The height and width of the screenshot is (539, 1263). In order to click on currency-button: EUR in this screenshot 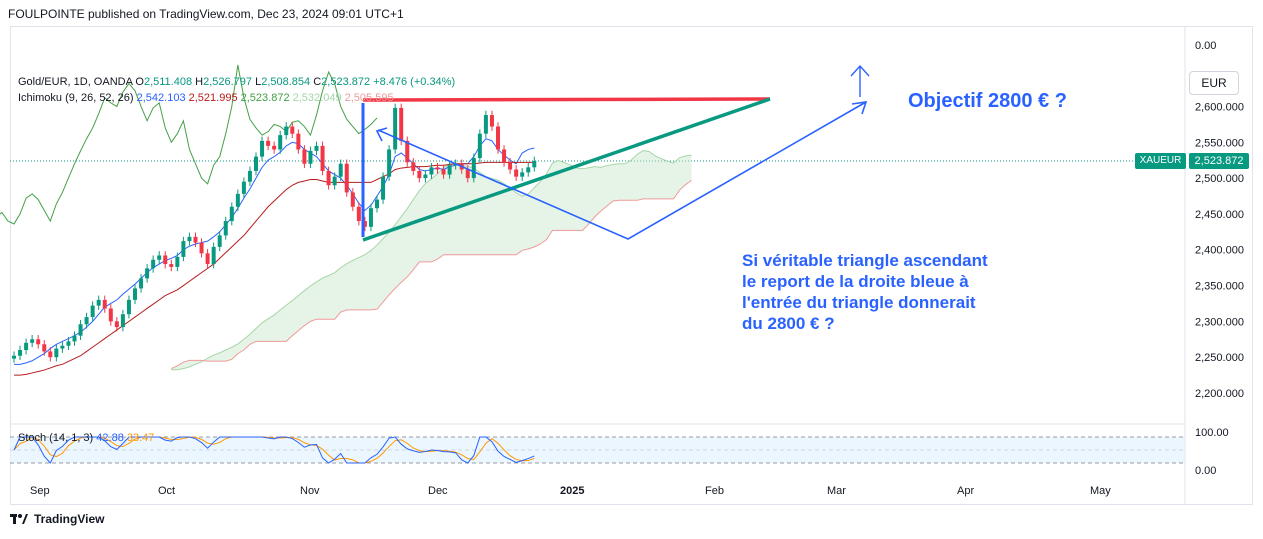, I will do `click(1214, 83)`.